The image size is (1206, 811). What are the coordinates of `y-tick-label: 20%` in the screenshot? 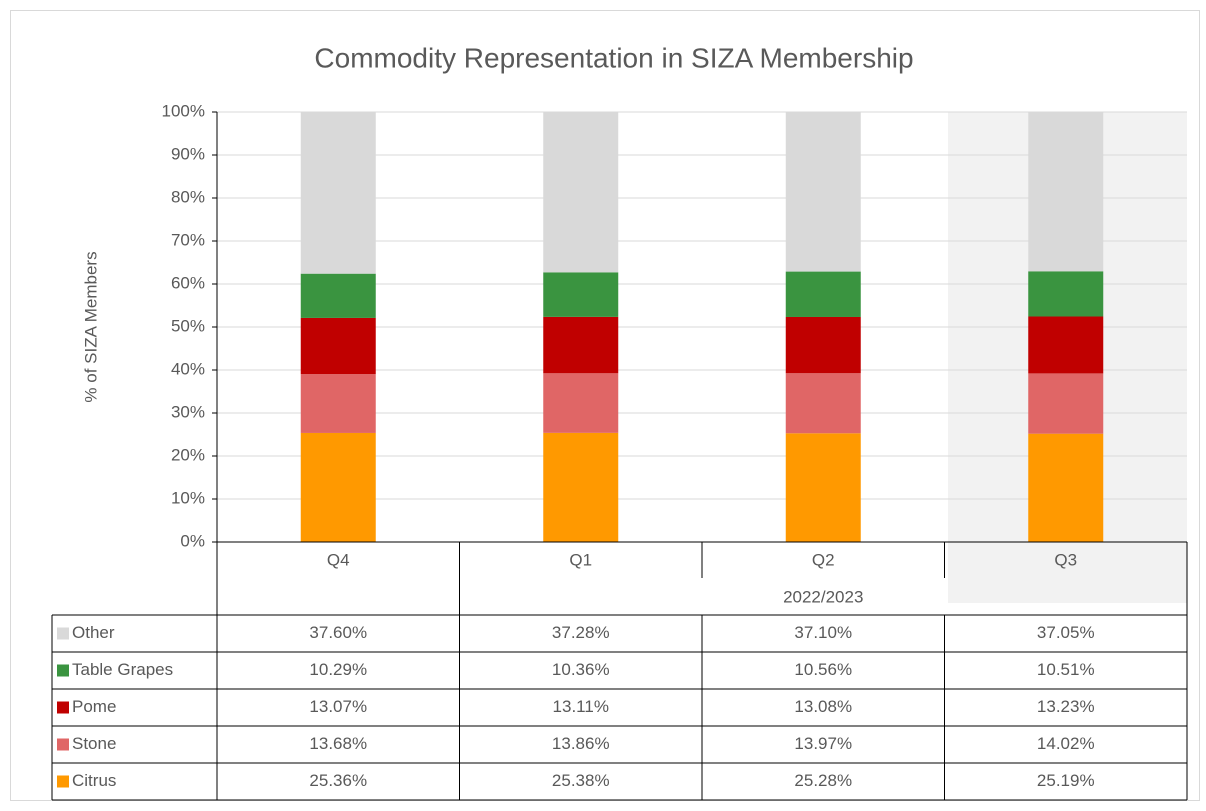 It's located at (188, 454).